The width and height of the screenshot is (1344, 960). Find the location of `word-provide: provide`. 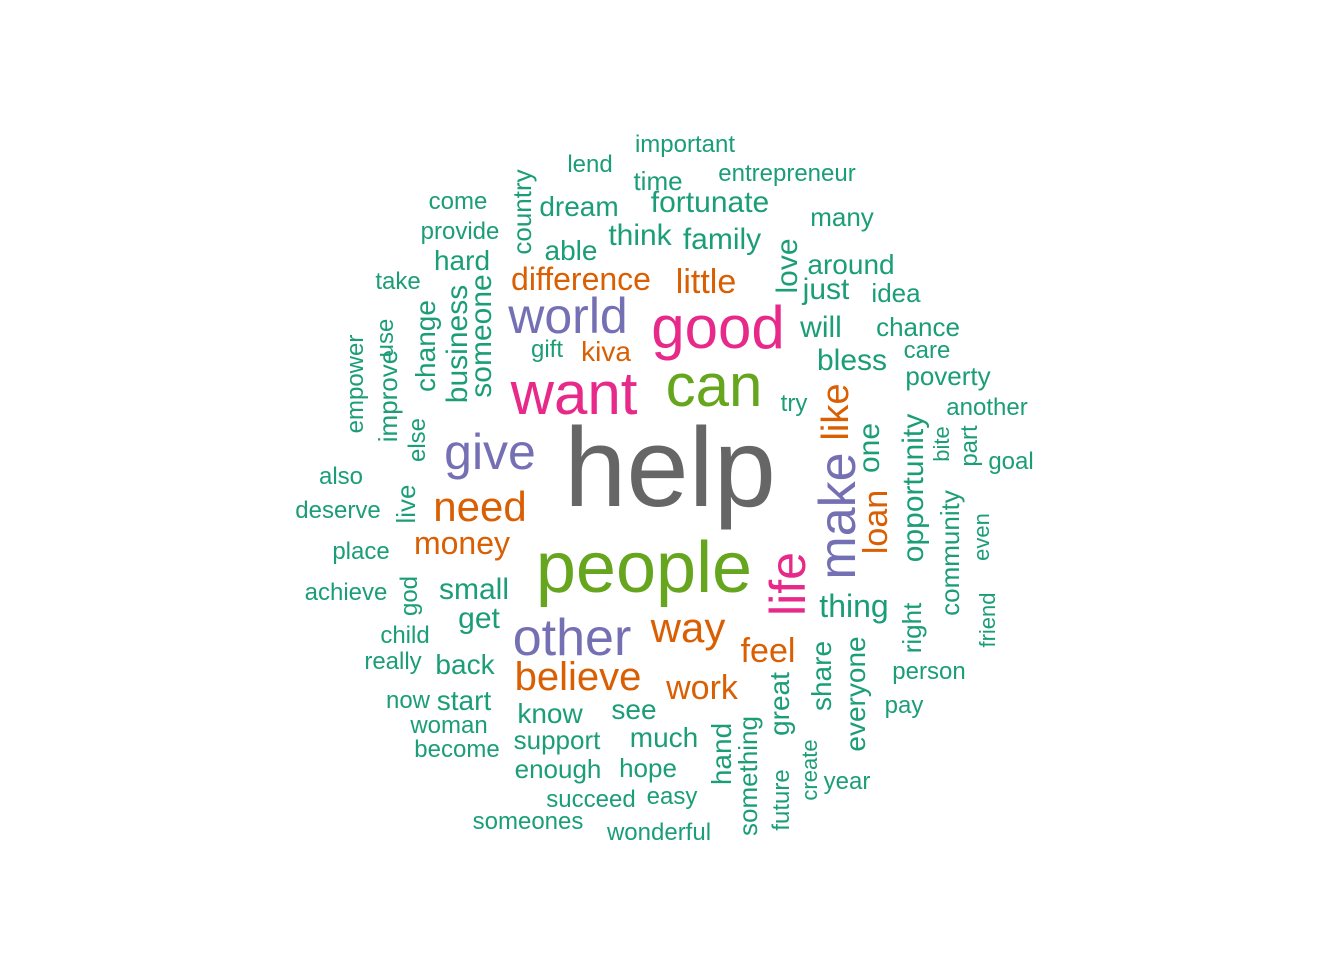

word-provide: provide is located at coordinates (460, 231).